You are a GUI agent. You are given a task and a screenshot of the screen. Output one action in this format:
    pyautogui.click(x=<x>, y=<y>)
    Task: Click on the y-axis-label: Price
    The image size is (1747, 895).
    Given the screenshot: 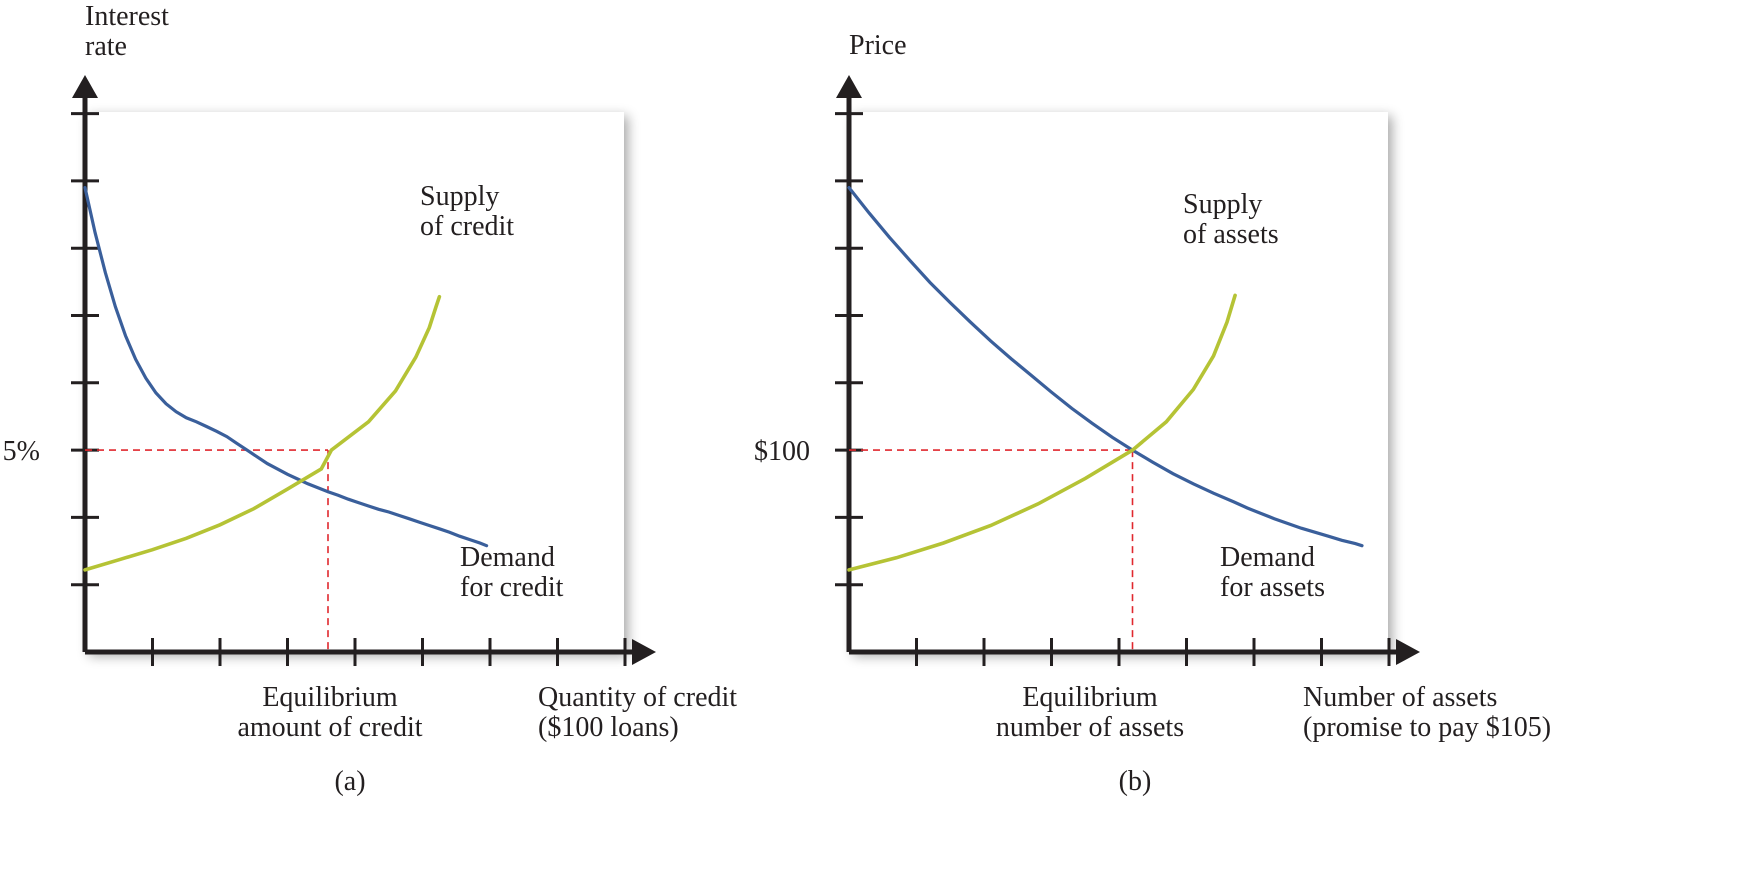 What is the action you would take?
    pyautogui.click(x=878, y=45)
    